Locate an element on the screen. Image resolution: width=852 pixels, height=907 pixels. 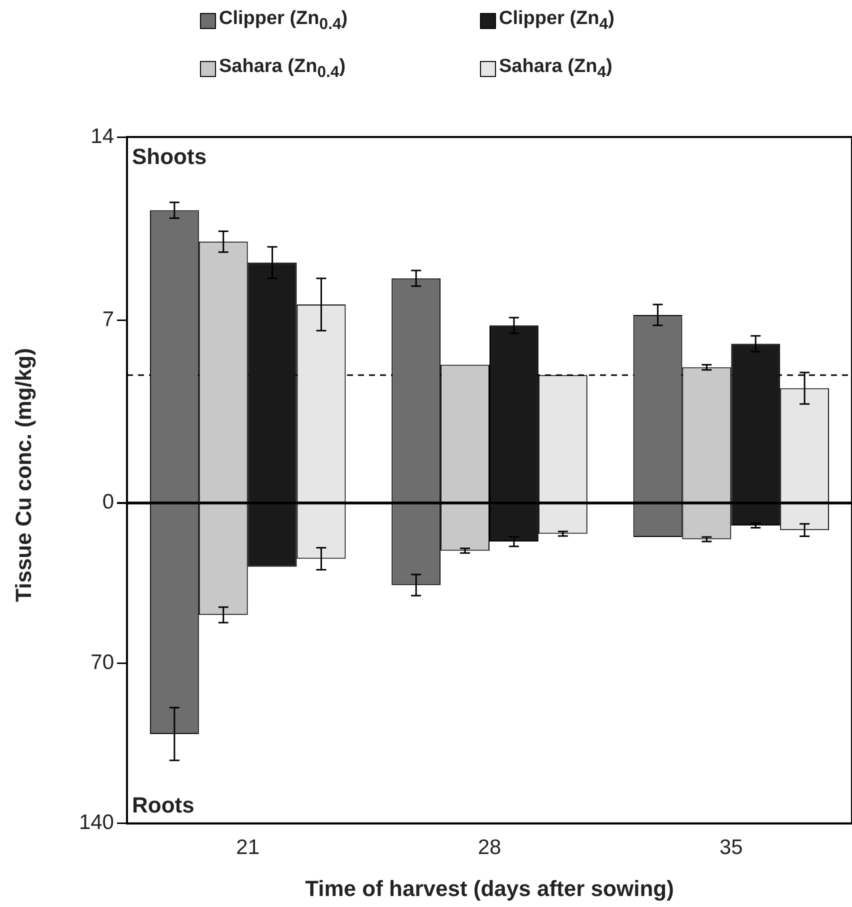
y-tick-label: 70 is located at coordinates (102, 662).